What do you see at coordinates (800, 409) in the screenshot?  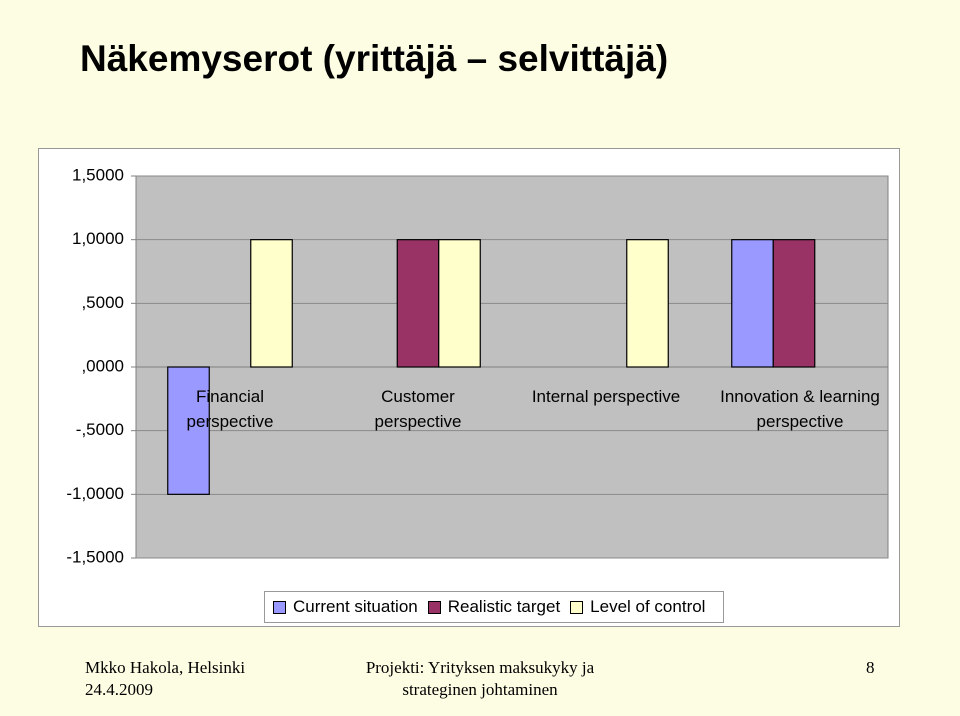 I see `x-tick-label: Innovation & learning perspective` at bounding box center [800, 409].